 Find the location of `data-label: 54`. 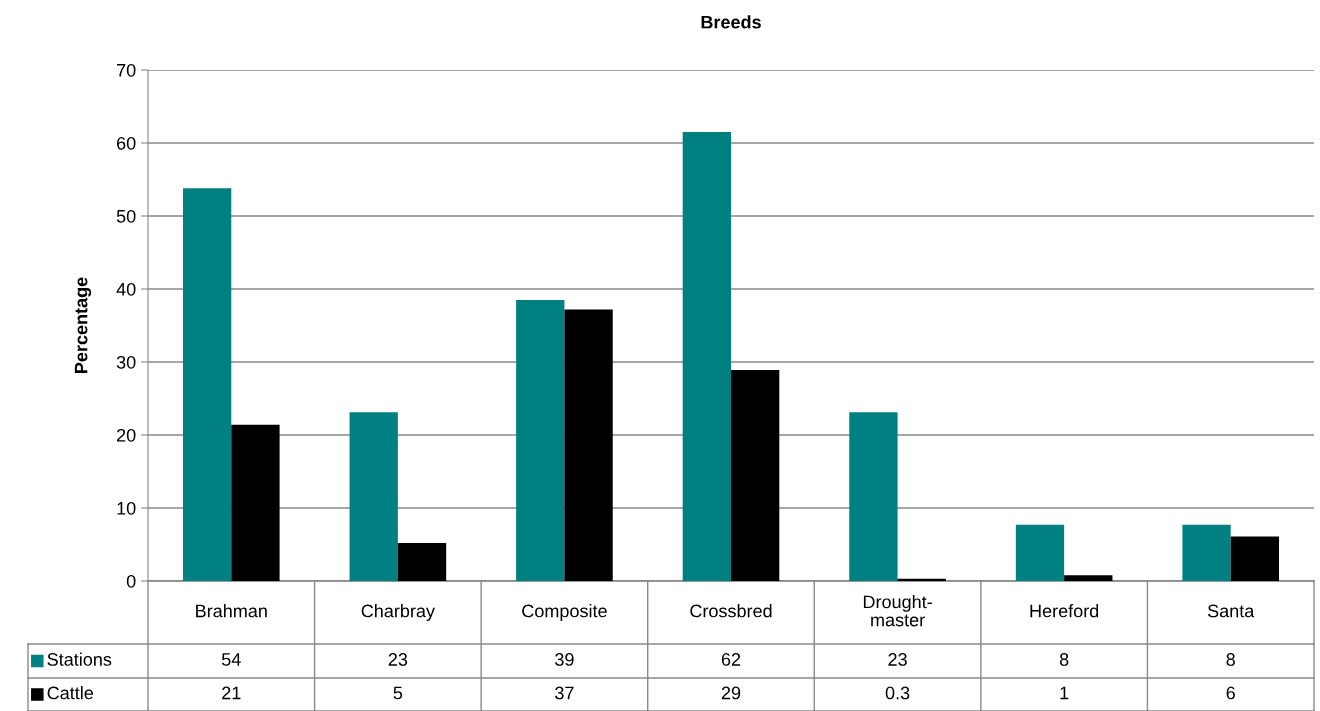

data-label: 54 is located at coordinates (231, 659).